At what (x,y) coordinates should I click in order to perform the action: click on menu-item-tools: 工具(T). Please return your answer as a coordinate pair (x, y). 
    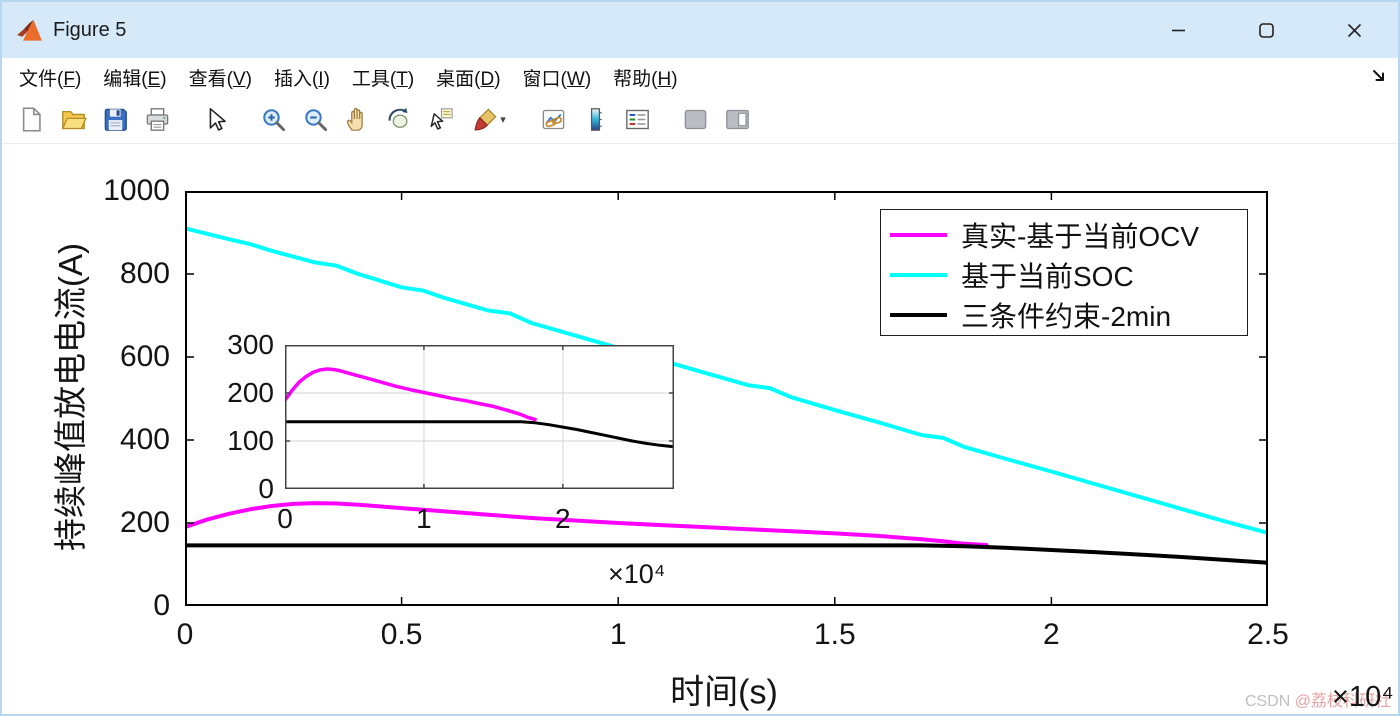
    Looking at the image, I should click on (383, 79).